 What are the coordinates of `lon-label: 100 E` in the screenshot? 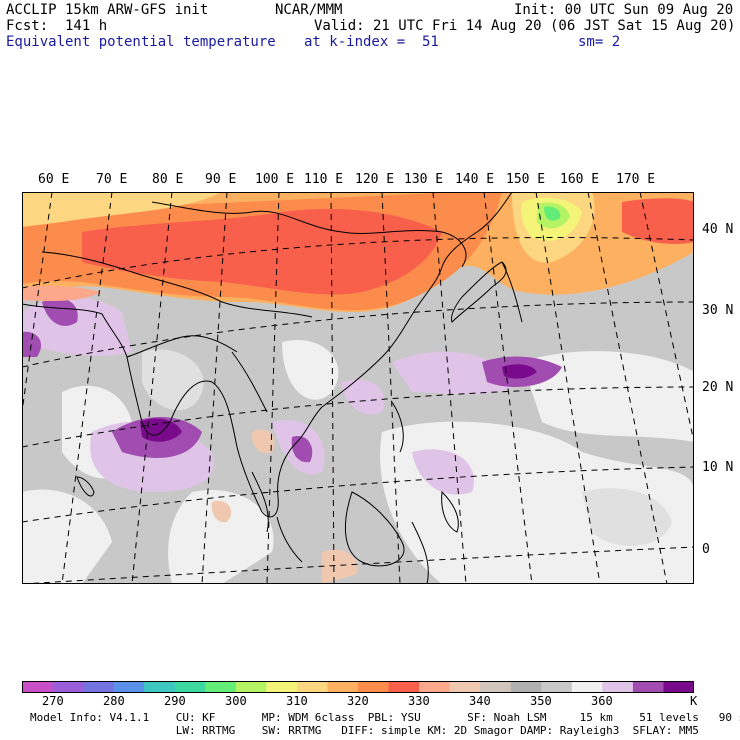 It's located at (275, 179).